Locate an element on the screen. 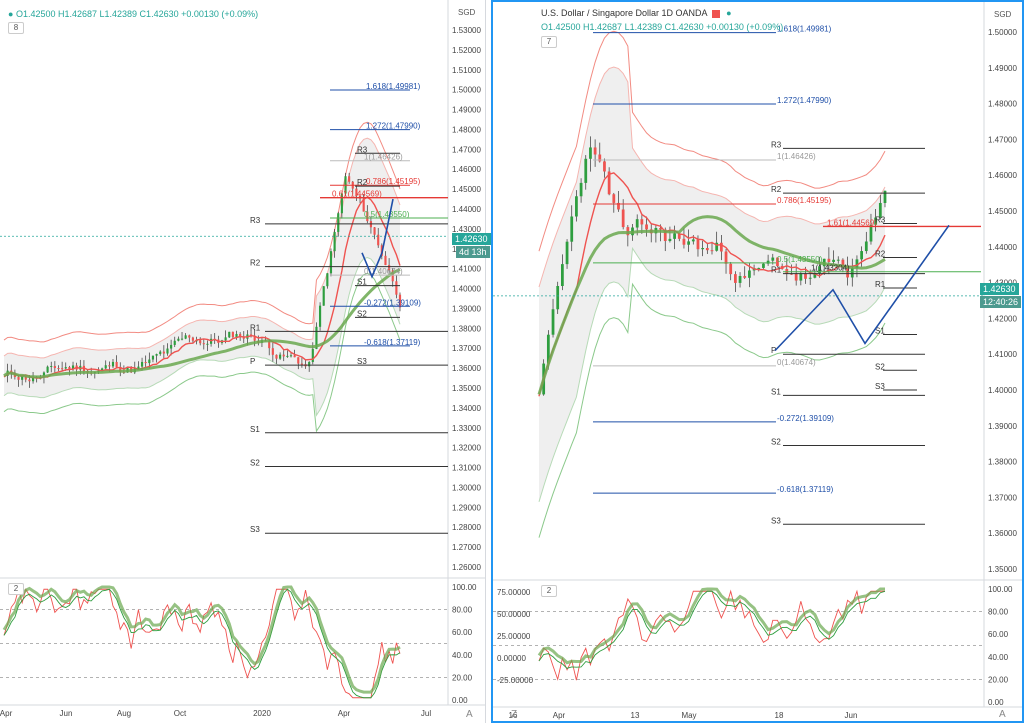 The height and width of the screenshot is (723, 1024). indicator-count: 7 is located at coordinates (549, 41).